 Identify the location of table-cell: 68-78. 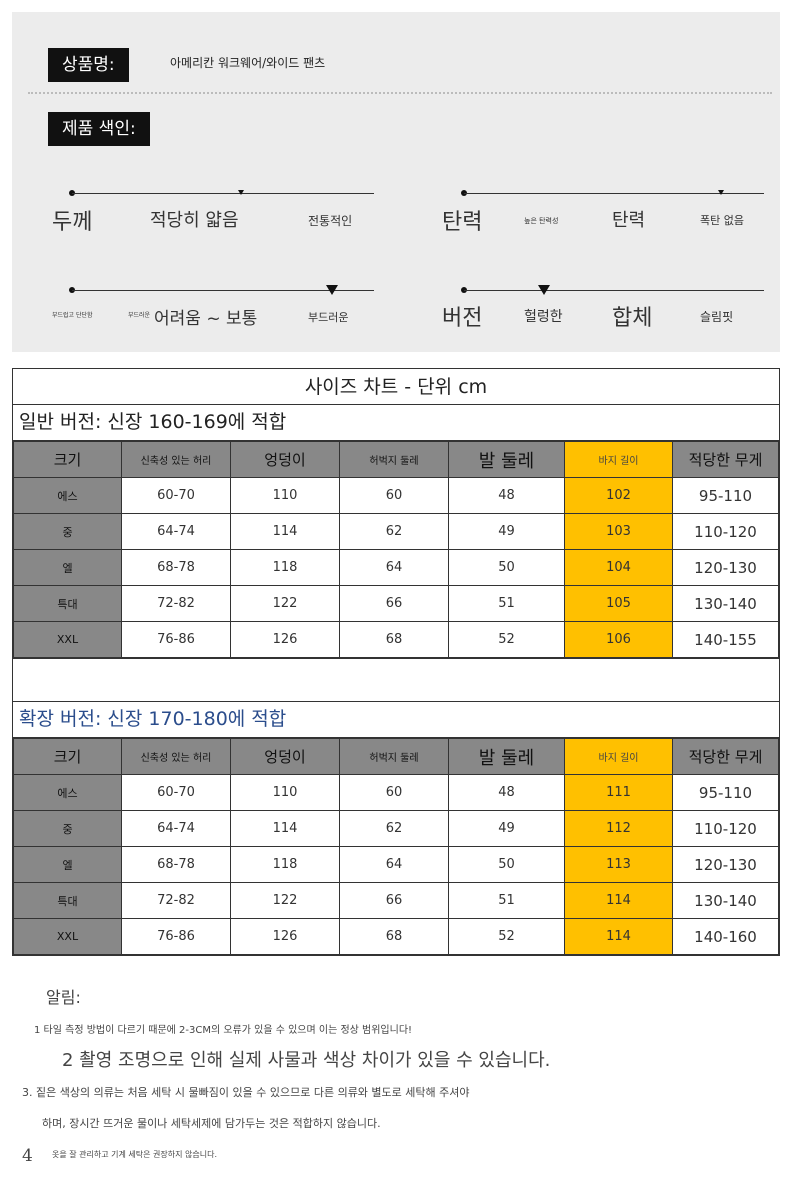
(176, 864).